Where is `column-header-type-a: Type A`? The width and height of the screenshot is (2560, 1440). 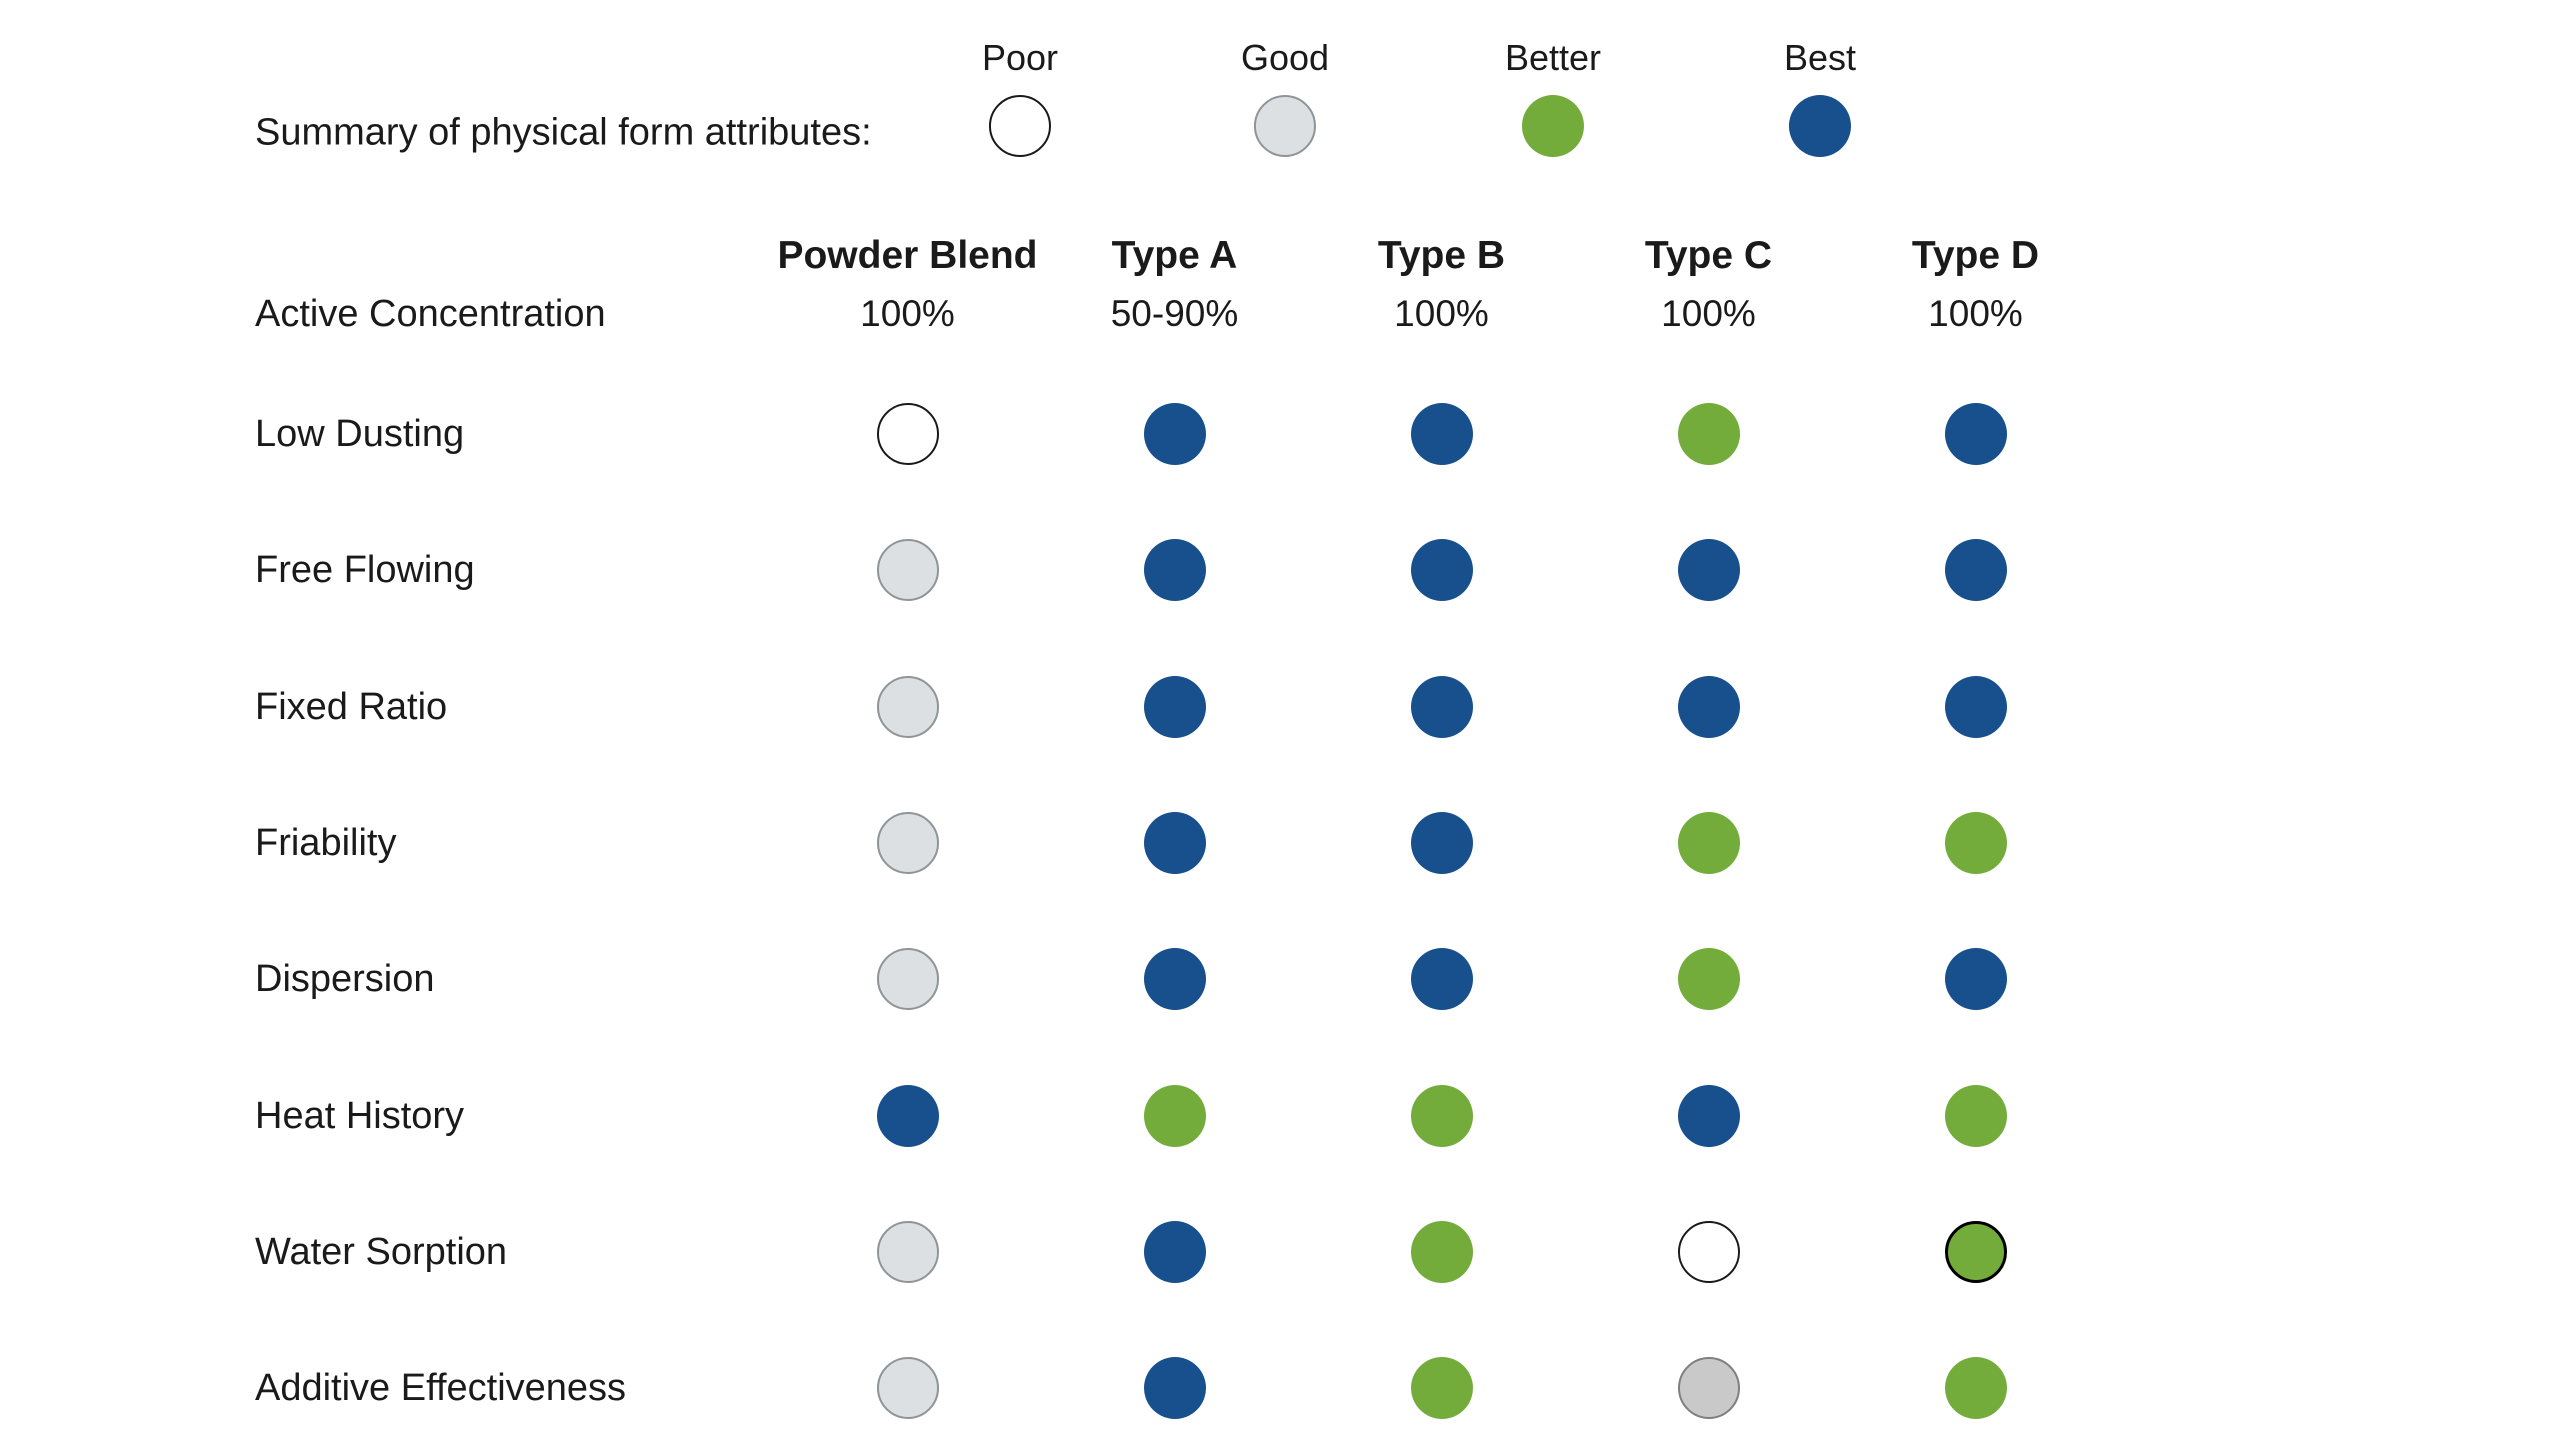 column-header-type-a: Type A is located at coordinates (1174, 255).